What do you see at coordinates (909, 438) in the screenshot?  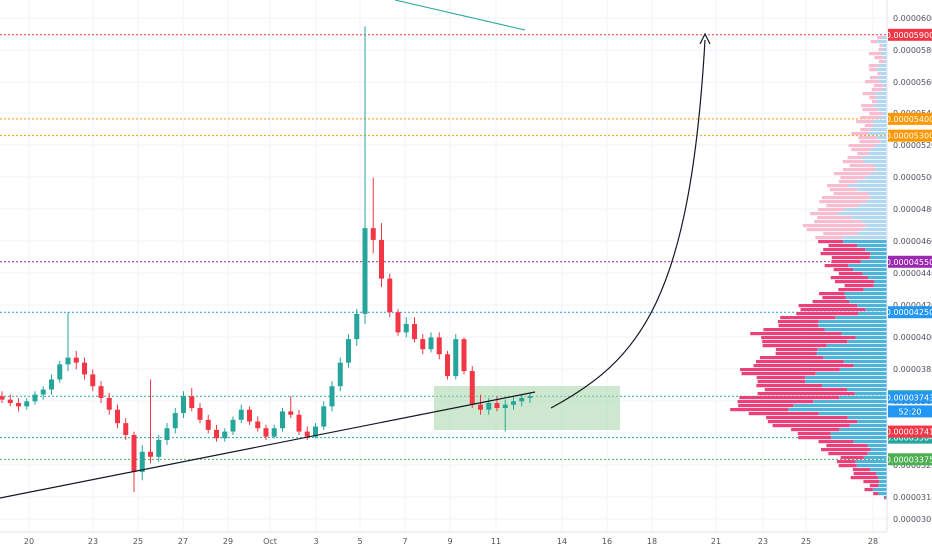 I see `price-marker-label: 0.00003504` at bounding box center [909, 438].